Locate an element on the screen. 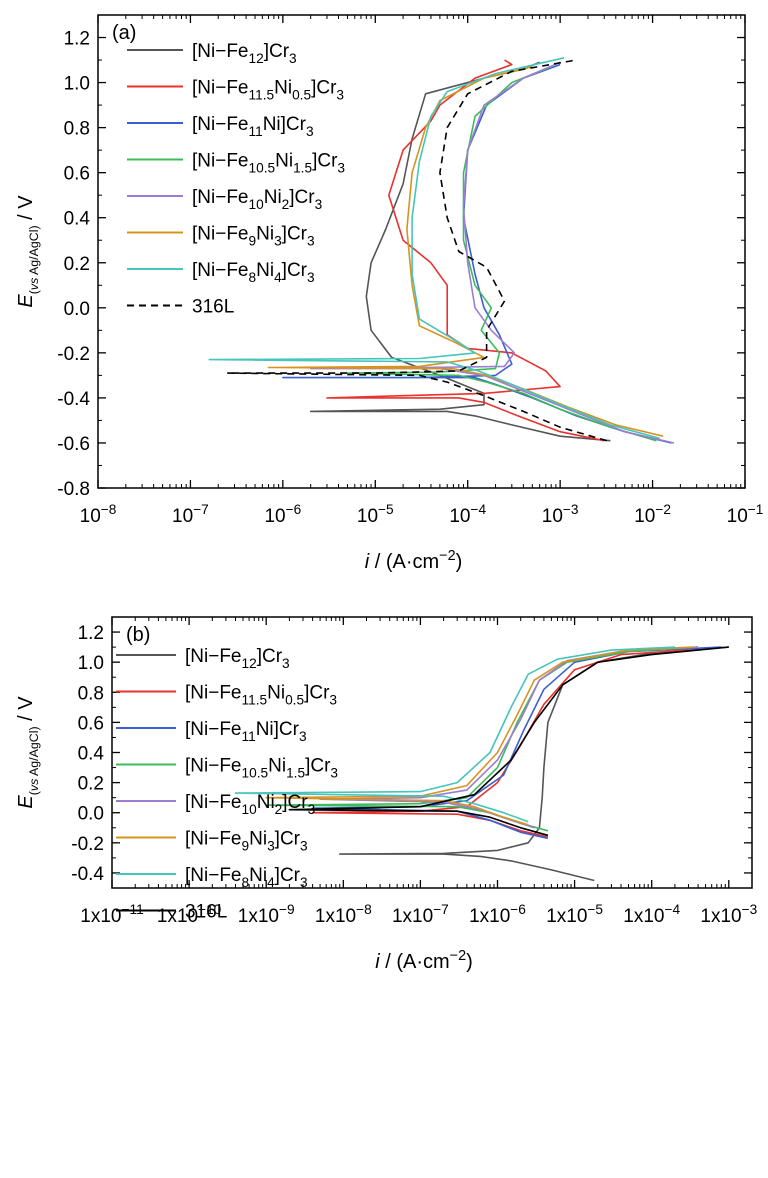 The width and height of the screenshot is (768, 1178). series-line-316l is located at coordinates (508, 741).